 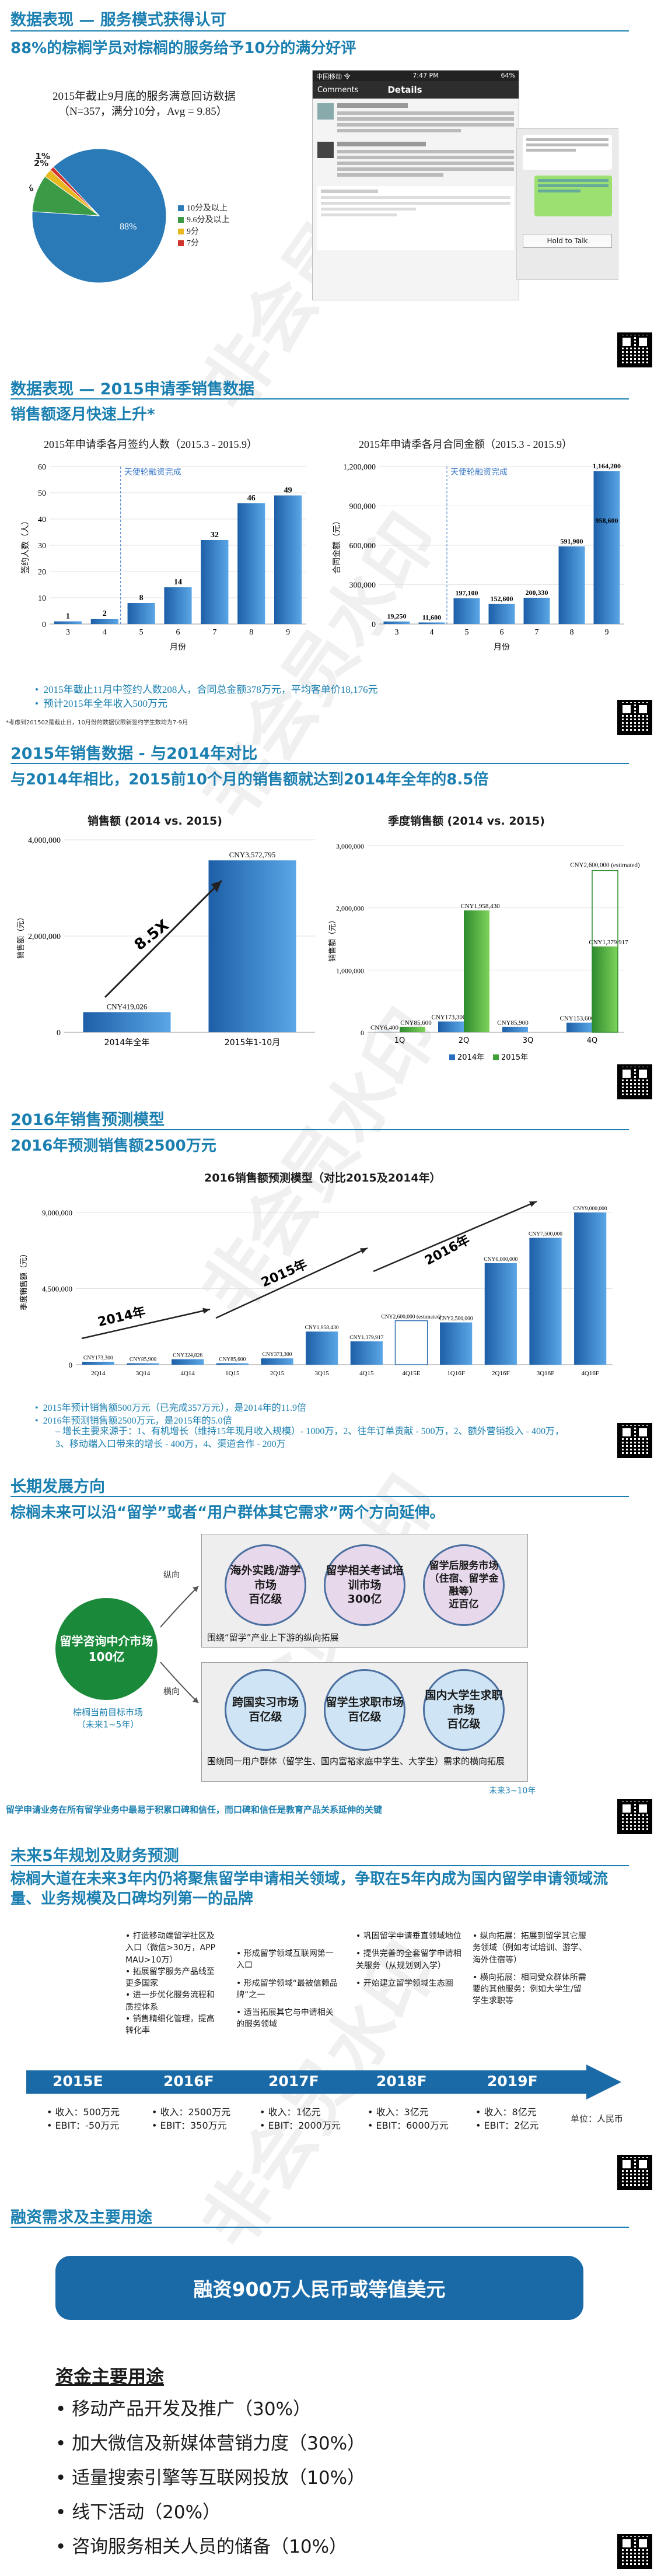 I want to click on back-button: Comments, so click(x=338, y=89).